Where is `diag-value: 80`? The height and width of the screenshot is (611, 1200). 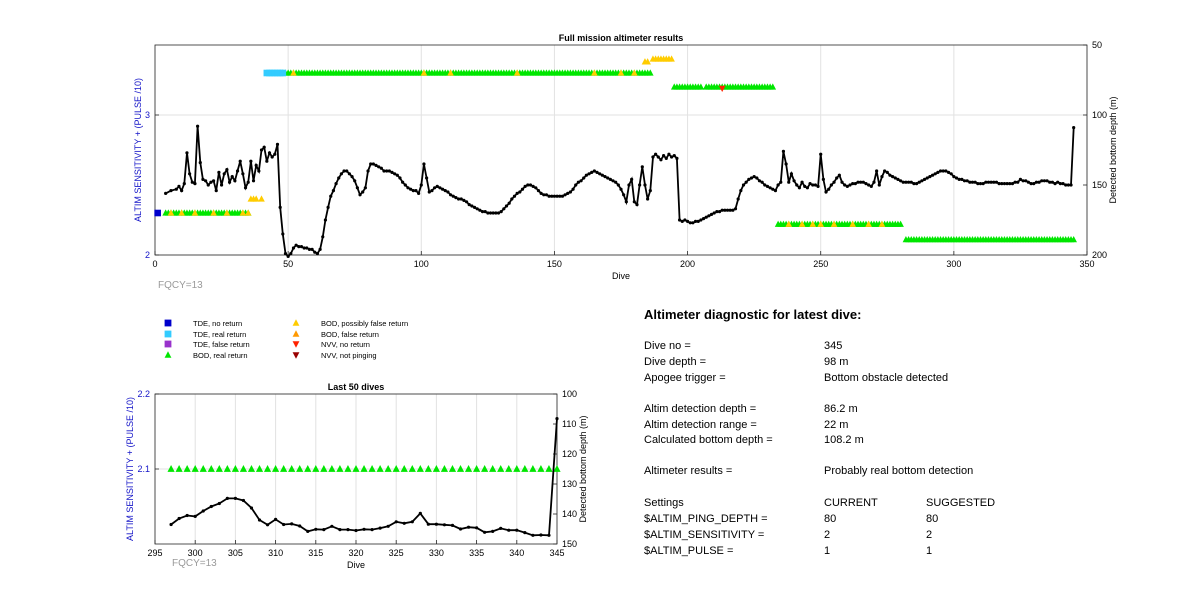 diag-value: 80 is located at coordinates (830, 519).